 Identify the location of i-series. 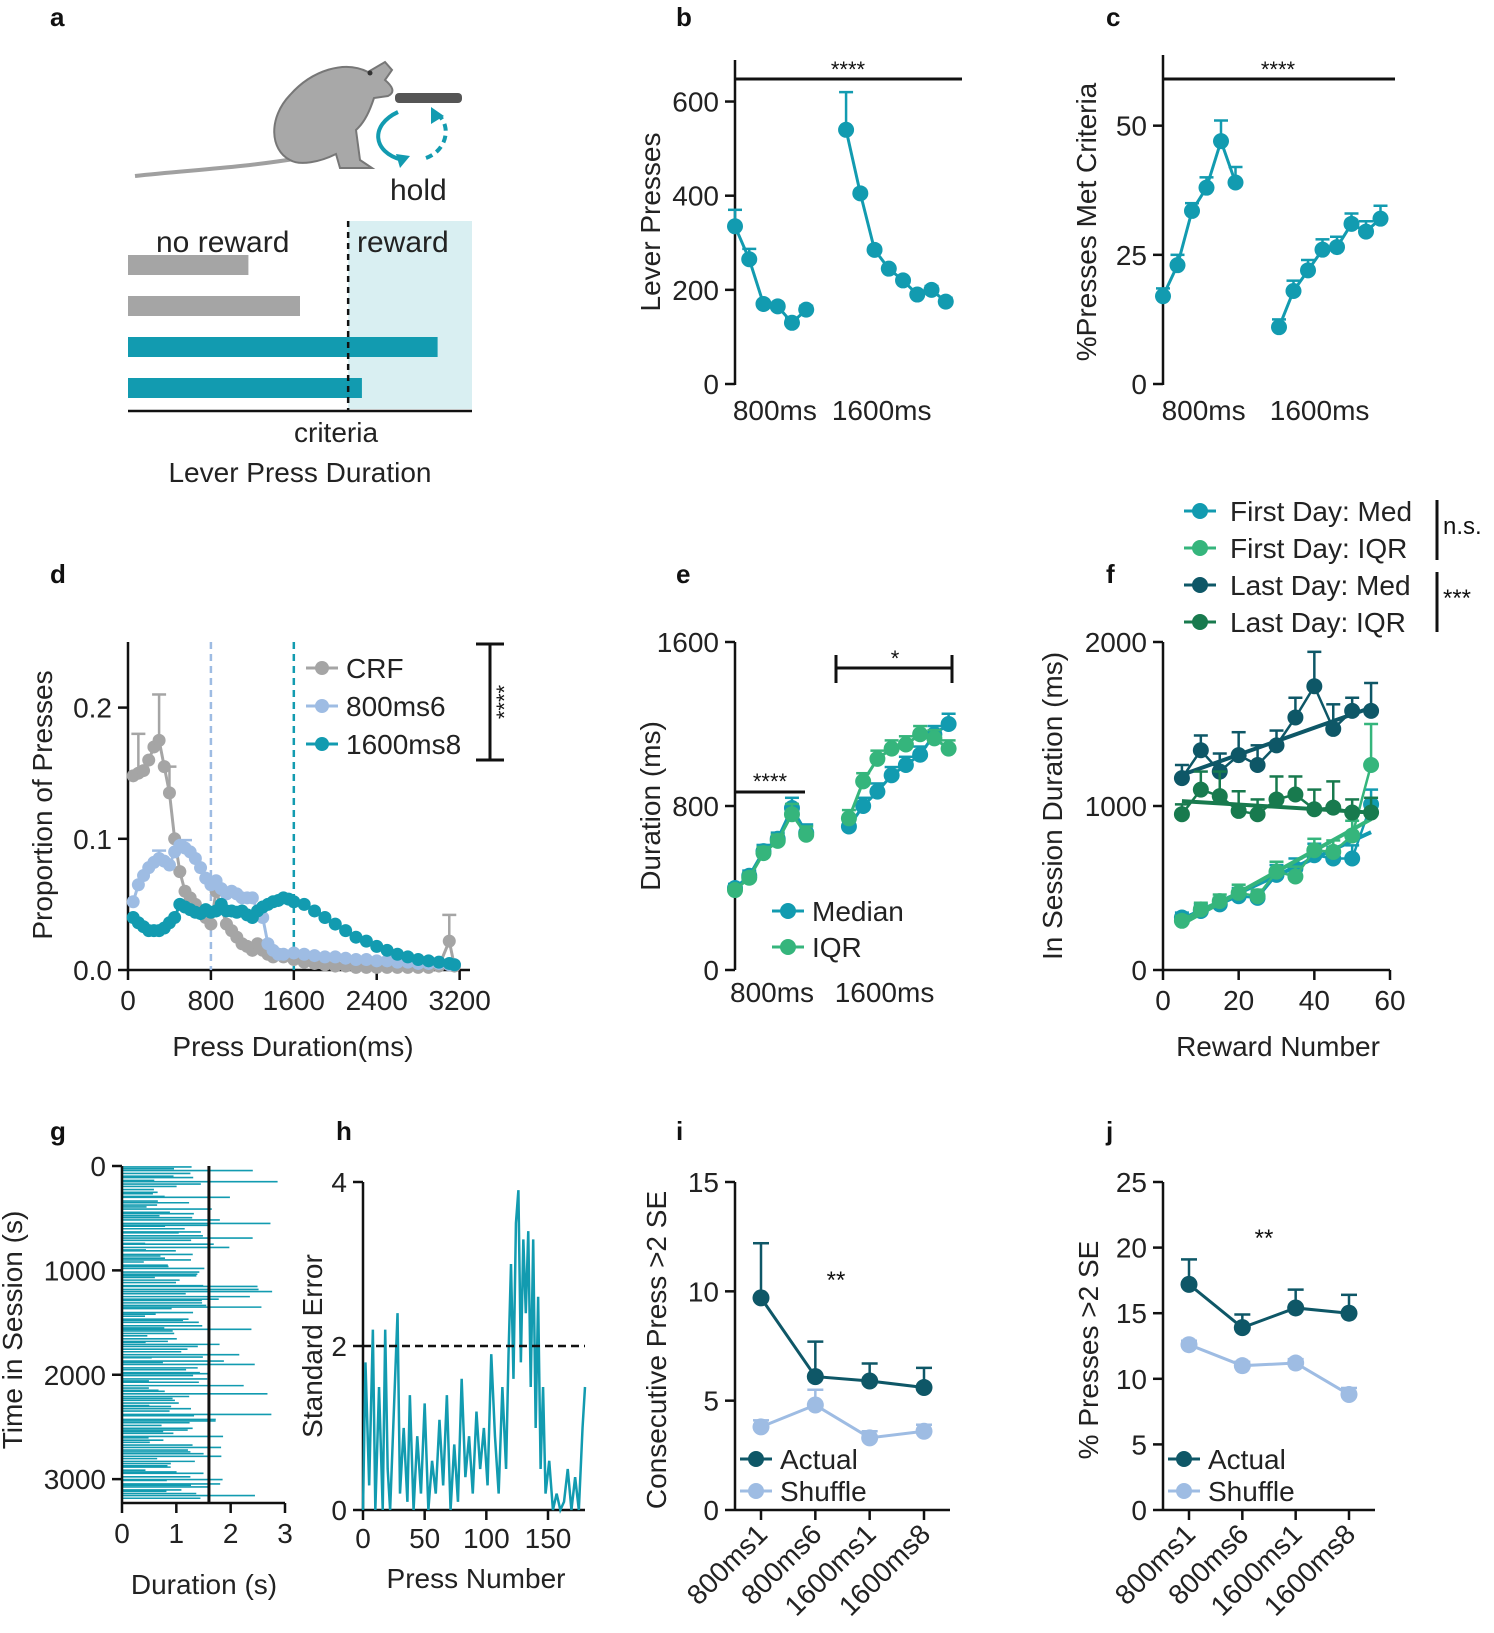
(842, 1344).